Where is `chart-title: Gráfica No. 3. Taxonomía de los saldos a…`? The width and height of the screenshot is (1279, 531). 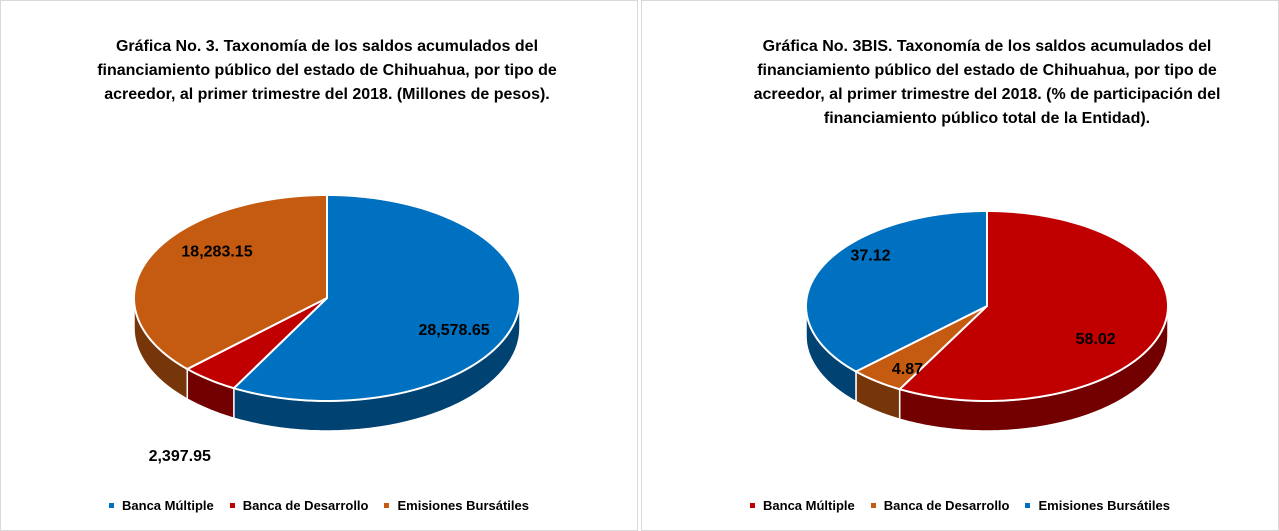 chart-title: Gráfica No. 3. Taxonomía de los saldos a… is located at coordinates (327, 70).